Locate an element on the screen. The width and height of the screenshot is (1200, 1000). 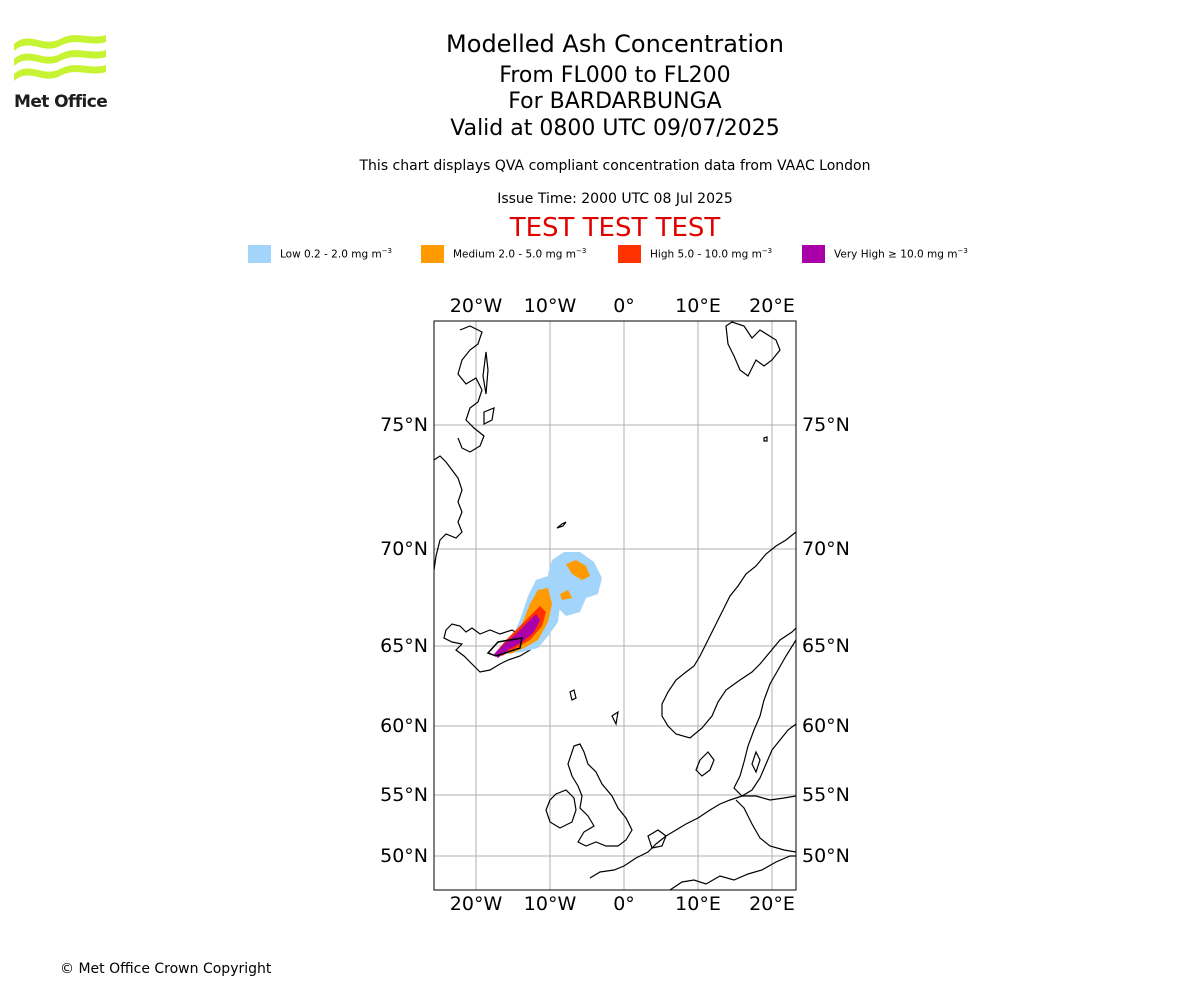
issue-time: Issue Time: 2000 UTC 08 Jul 2025 is located at coordinates (615, 199).